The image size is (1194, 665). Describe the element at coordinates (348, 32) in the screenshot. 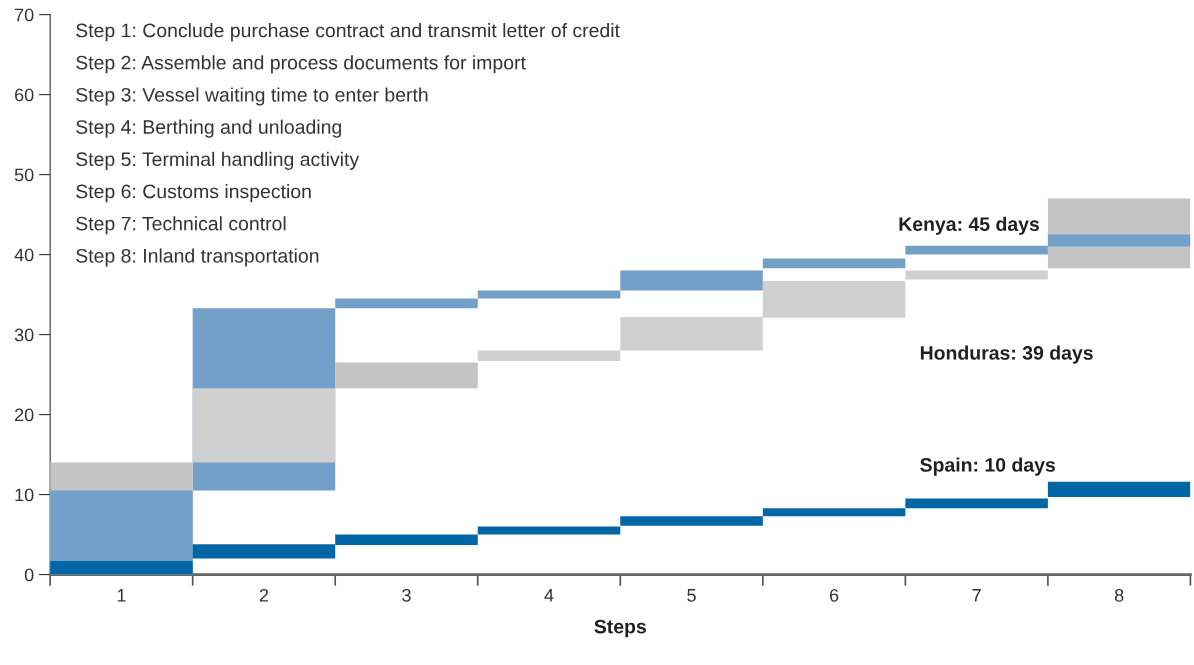

I see `annotation: Step 1: Conclude purchase contract and transmit letter of credit` at that location.